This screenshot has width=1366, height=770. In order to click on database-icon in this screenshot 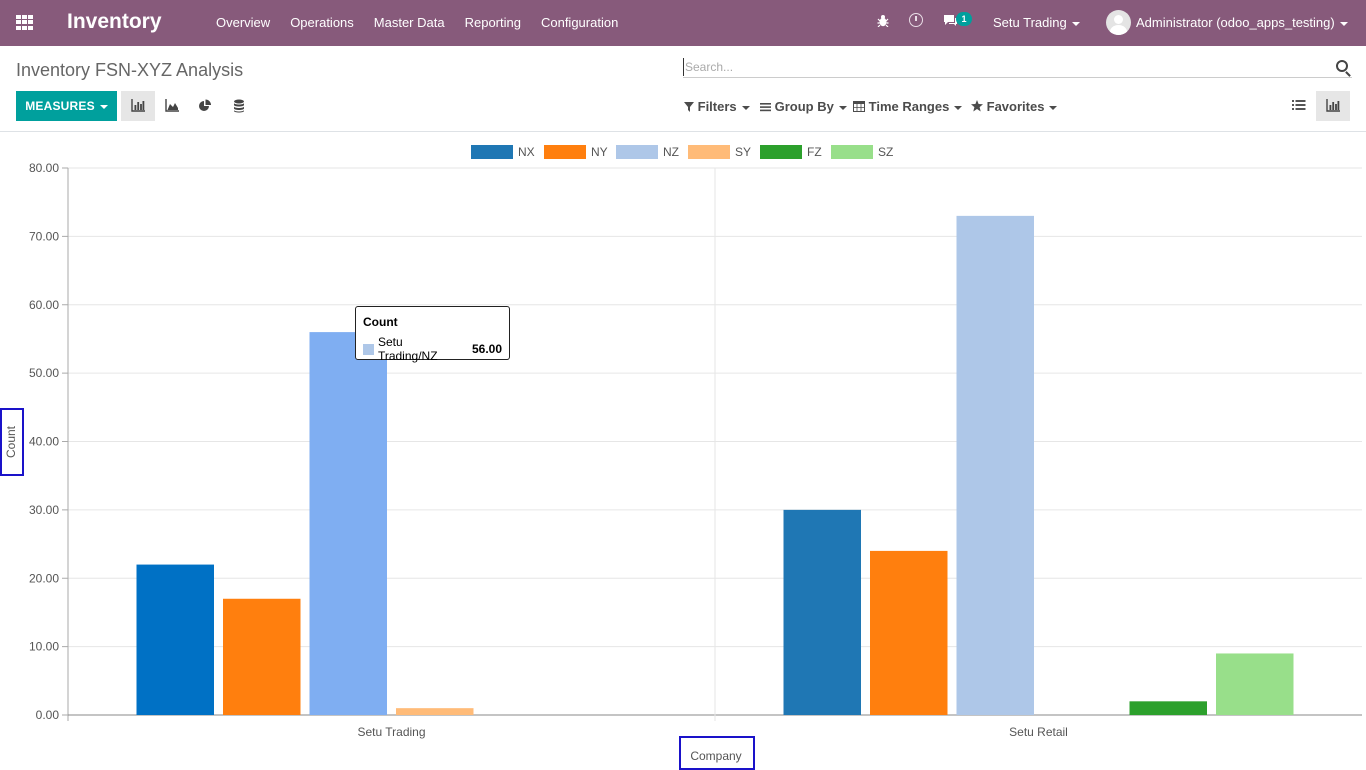, I will do `click(239, 106)`.